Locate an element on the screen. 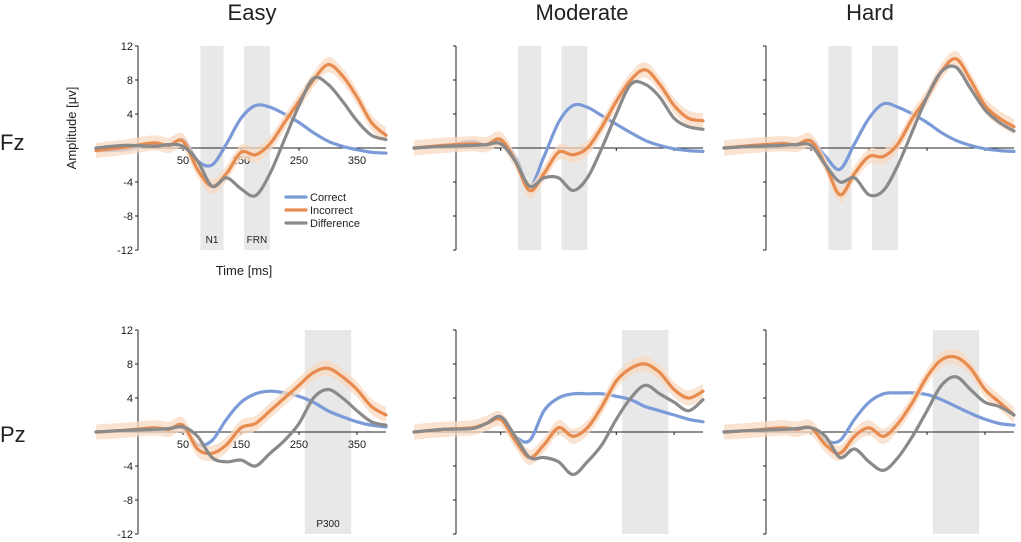 This screenshot has height=542, width=1021. legend-label-difference: Difference is located at coordinates (335, 224).